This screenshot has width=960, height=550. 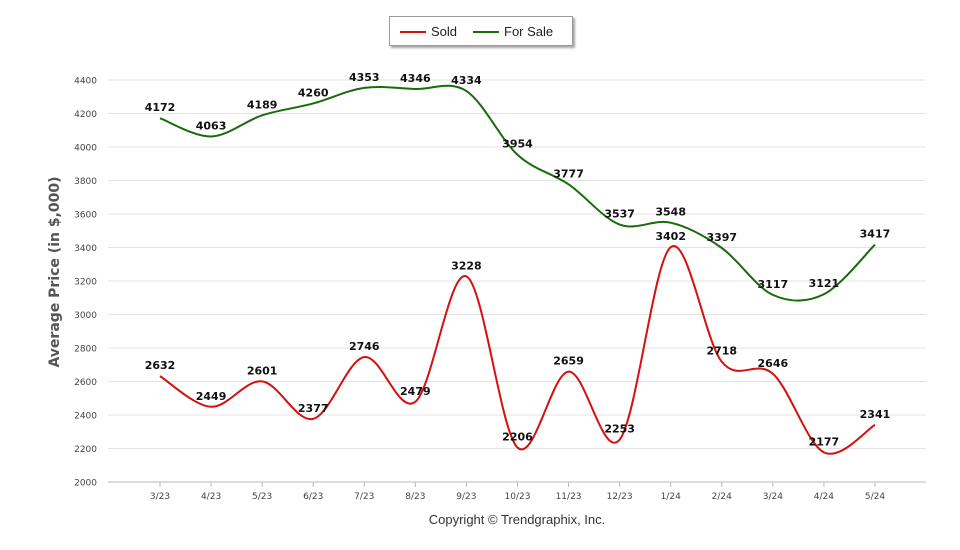 I want to click on x-tick-label: 11/23, so click(x=569, y=497).